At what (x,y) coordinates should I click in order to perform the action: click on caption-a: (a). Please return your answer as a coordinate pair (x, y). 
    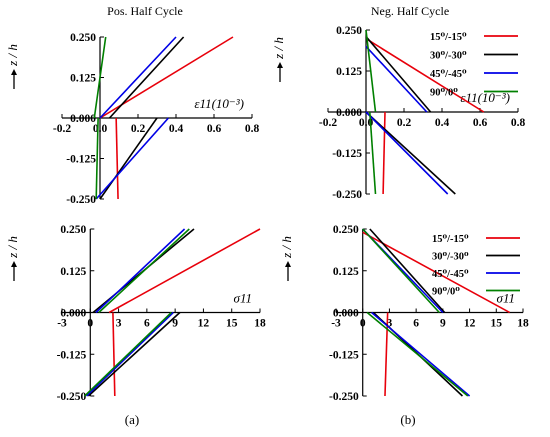
    Looking at the image, I should click on (132, 419).